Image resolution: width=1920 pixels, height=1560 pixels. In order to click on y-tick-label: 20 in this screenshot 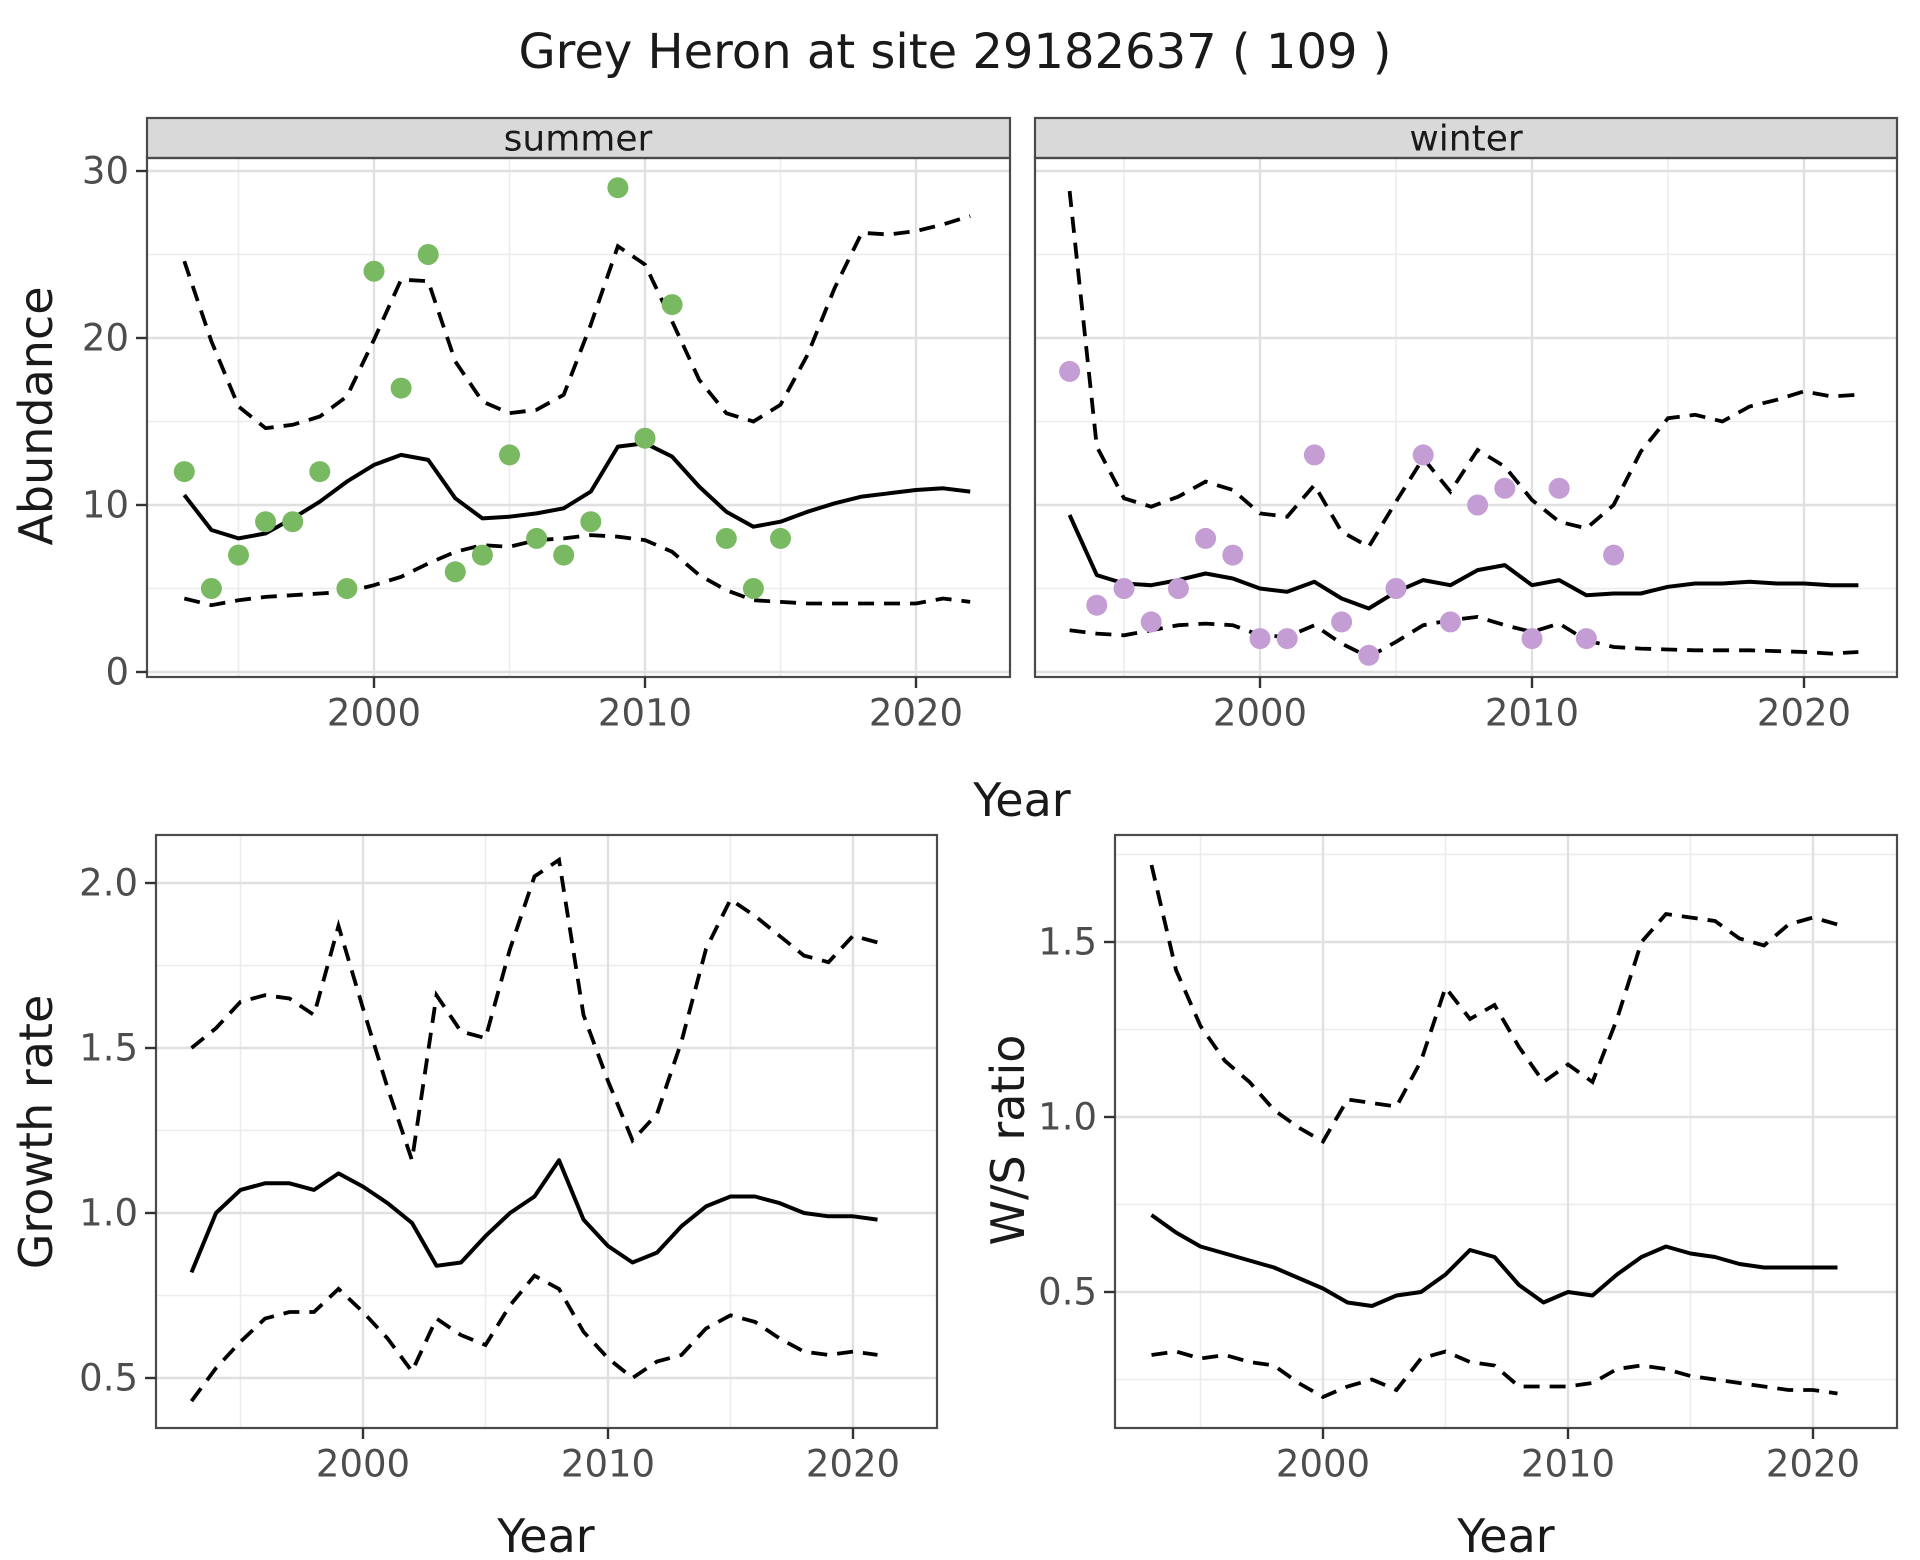, I will do `click(105, 338)`.